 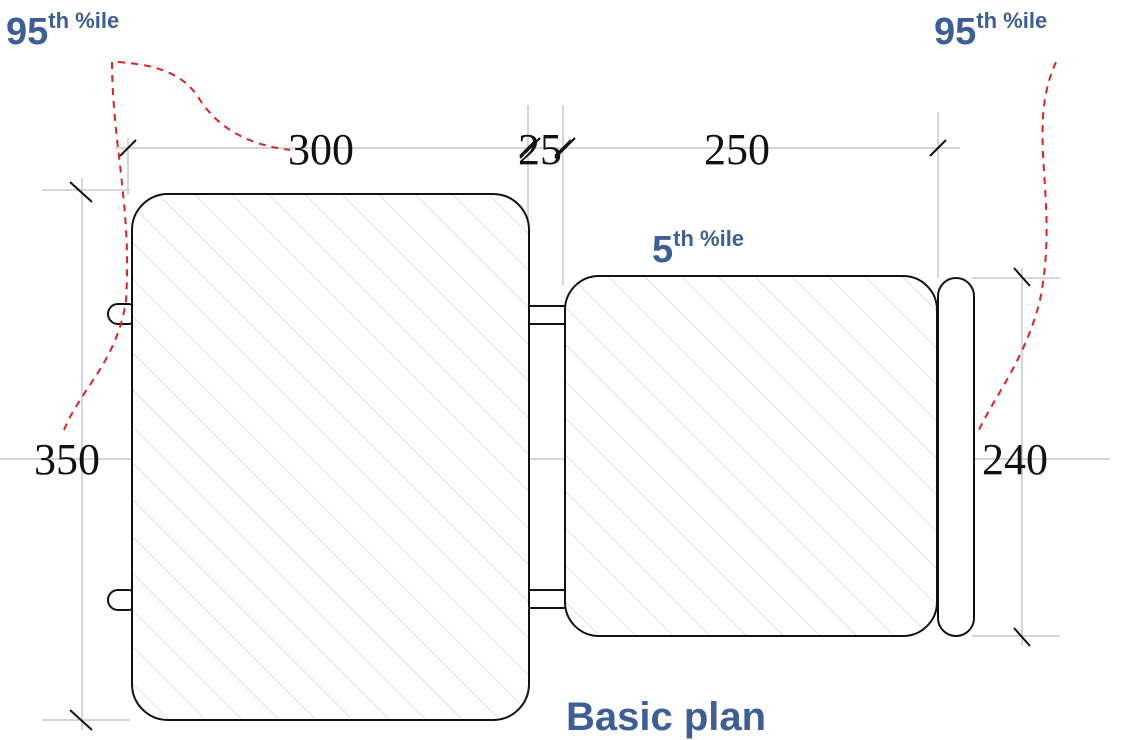 What do you see at coordinates (956, 457) in the screenshot?
I see `end-cushion` at bounding box center [956, 457].